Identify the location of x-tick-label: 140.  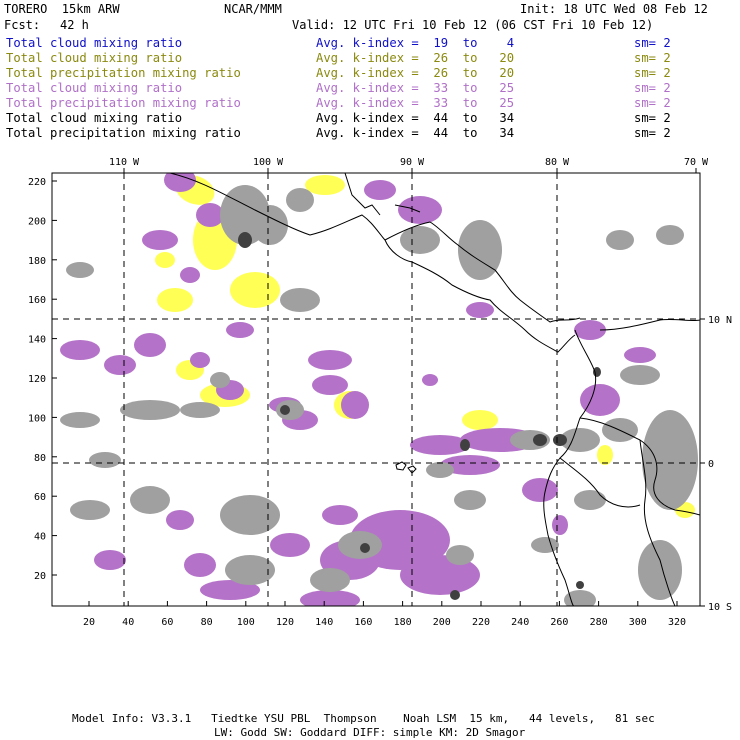
(324, 622).